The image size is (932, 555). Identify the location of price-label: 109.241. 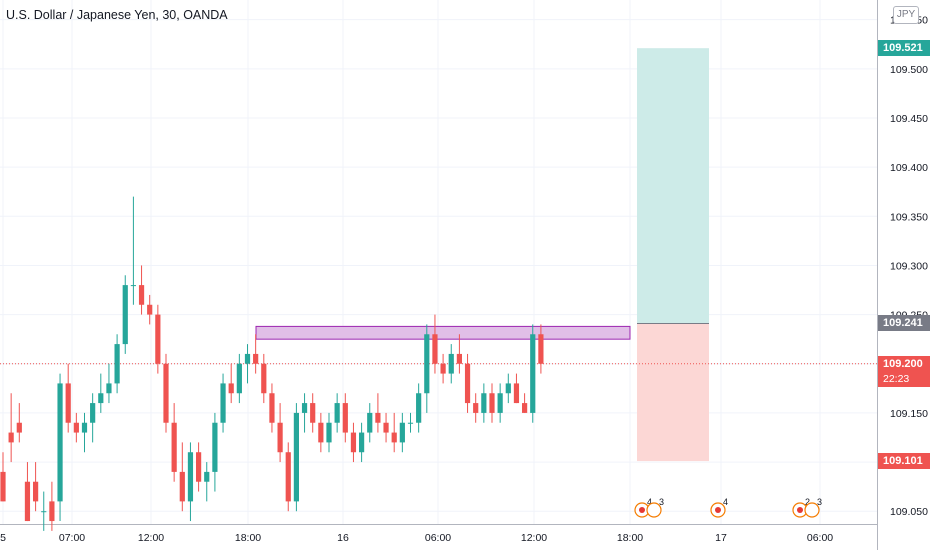
(904, 323).